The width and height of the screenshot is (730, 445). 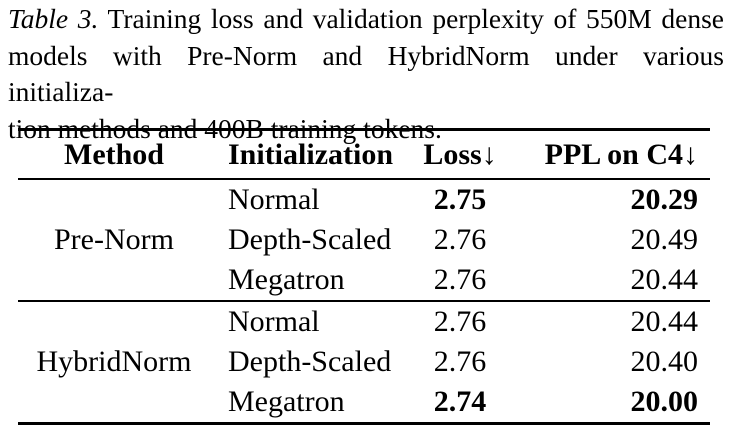 What do you see at coordinates (364, 280) in the screenshot?
I see `table-row: Megatron 2.76 20.44` at bounding box center [364, 280].